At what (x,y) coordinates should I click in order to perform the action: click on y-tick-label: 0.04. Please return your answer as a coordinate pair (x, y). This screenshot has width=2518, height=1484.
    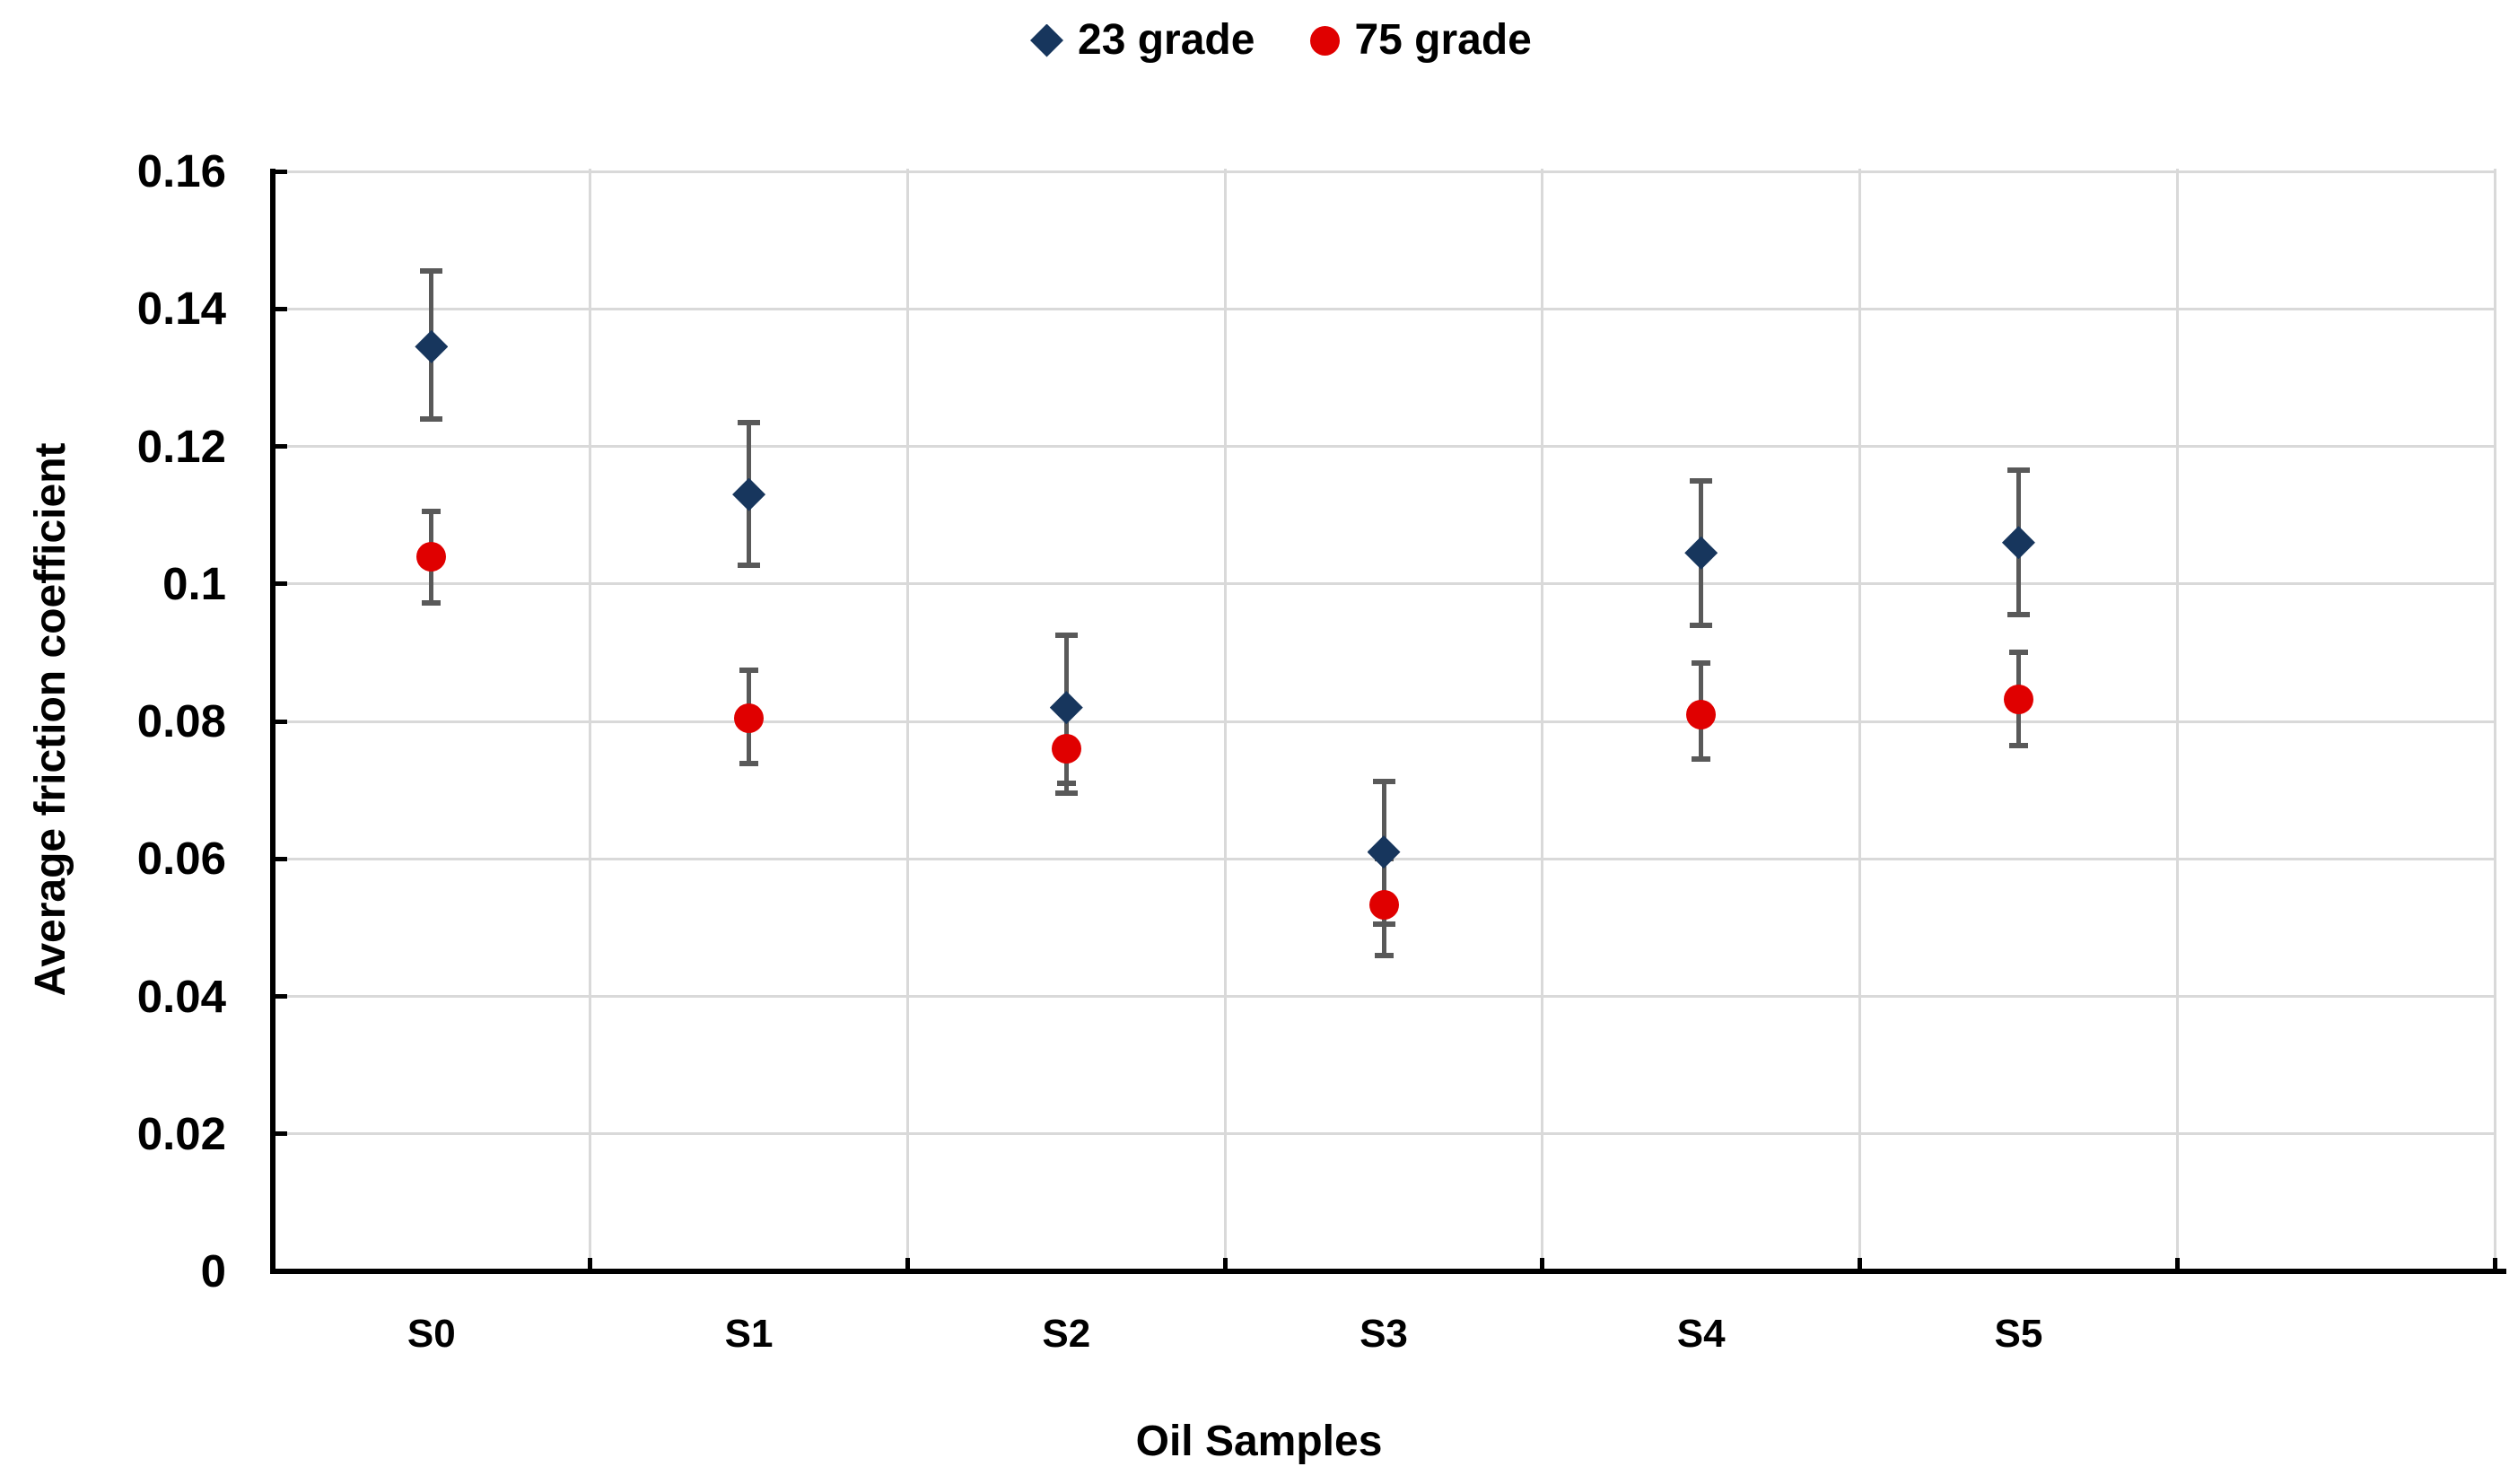
    Looking at the image, I should click on (181, 996).